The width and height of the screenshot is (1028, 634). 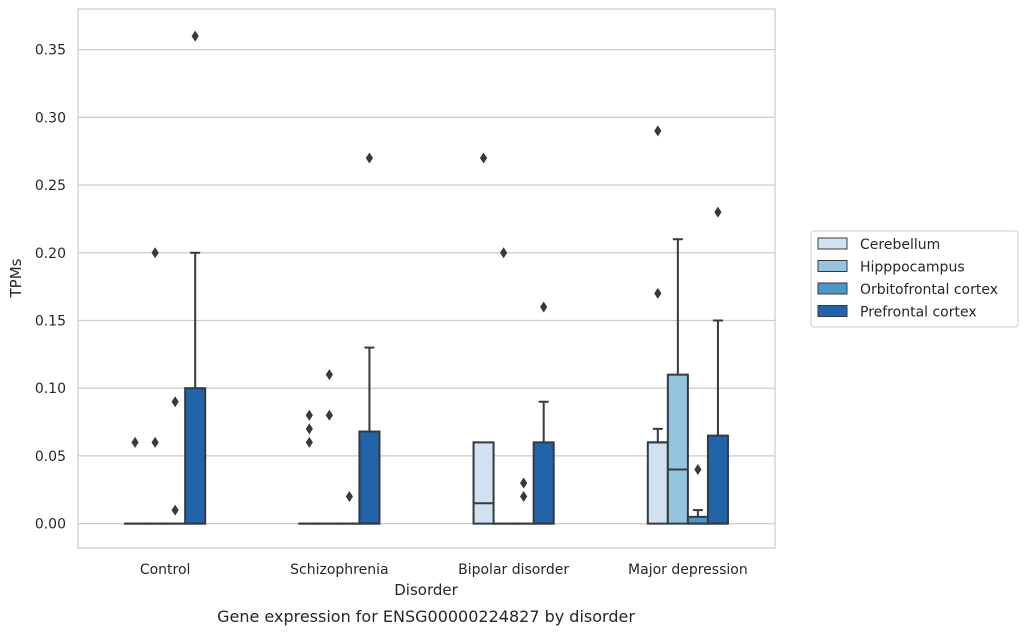 I want to click on y-tick-label: 0.20, so click(x=50, y=254).